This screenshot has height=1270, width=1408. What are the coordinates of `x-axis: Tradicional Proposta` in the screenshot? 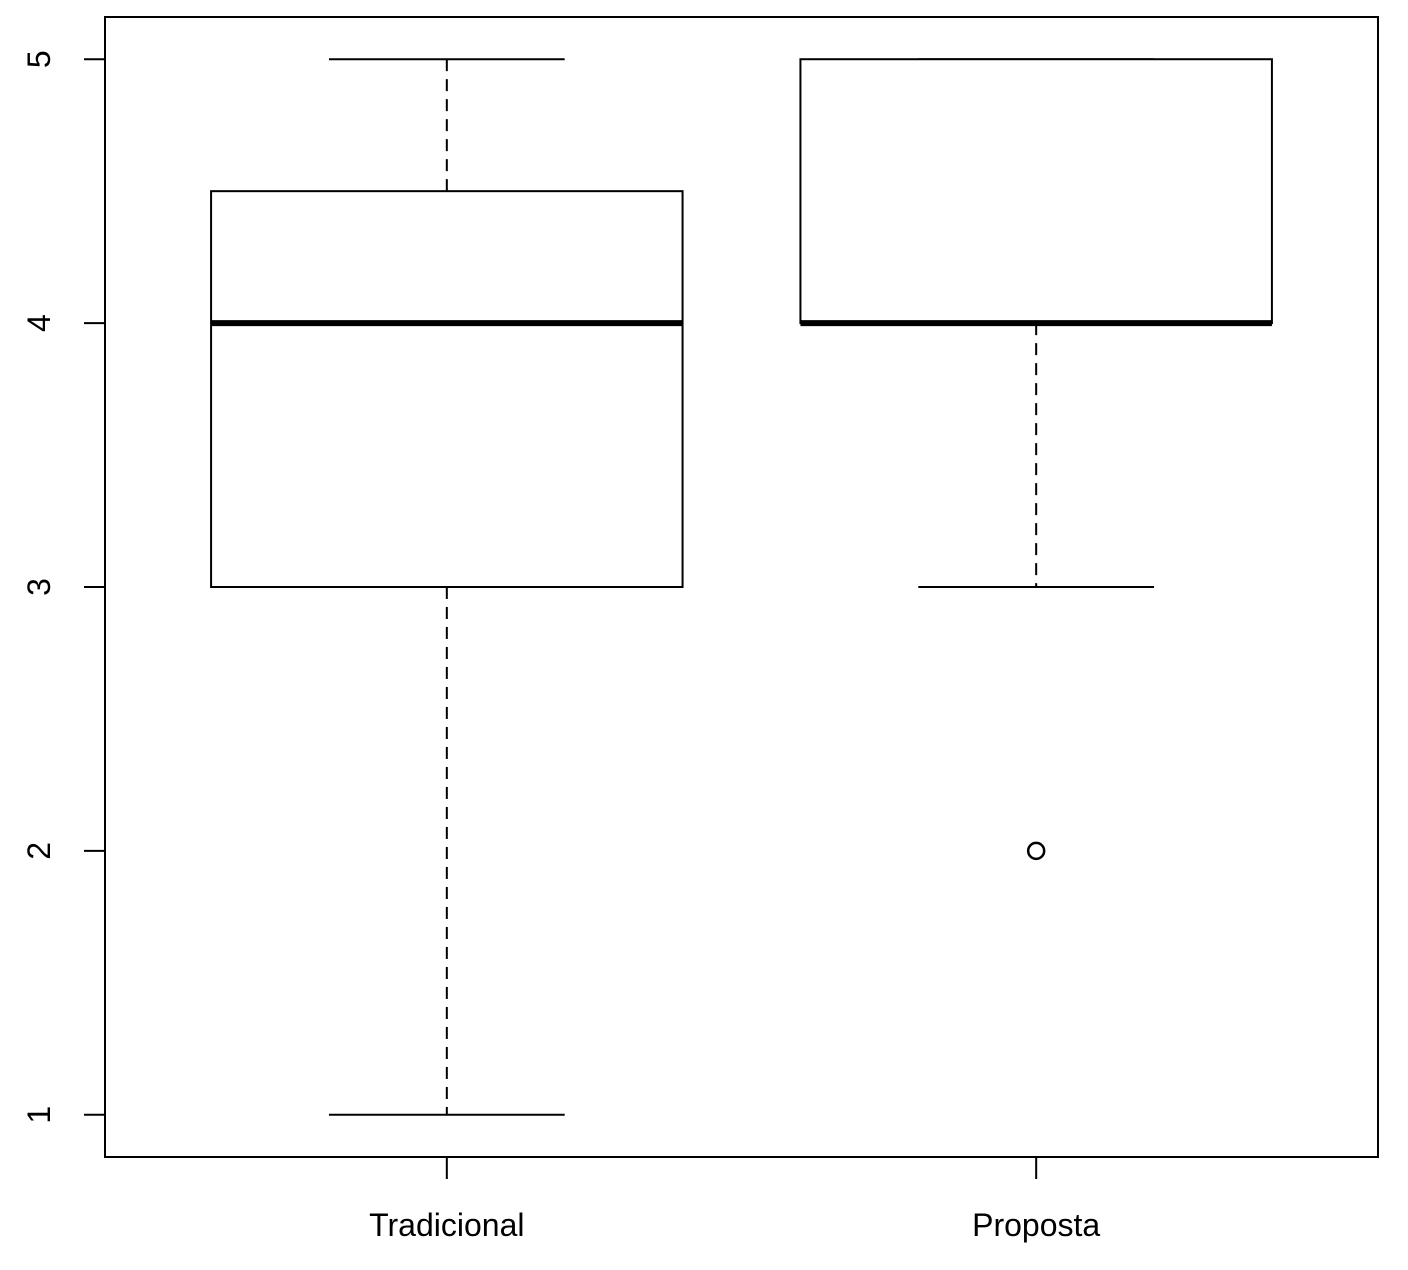 It's located at (734, 1200).